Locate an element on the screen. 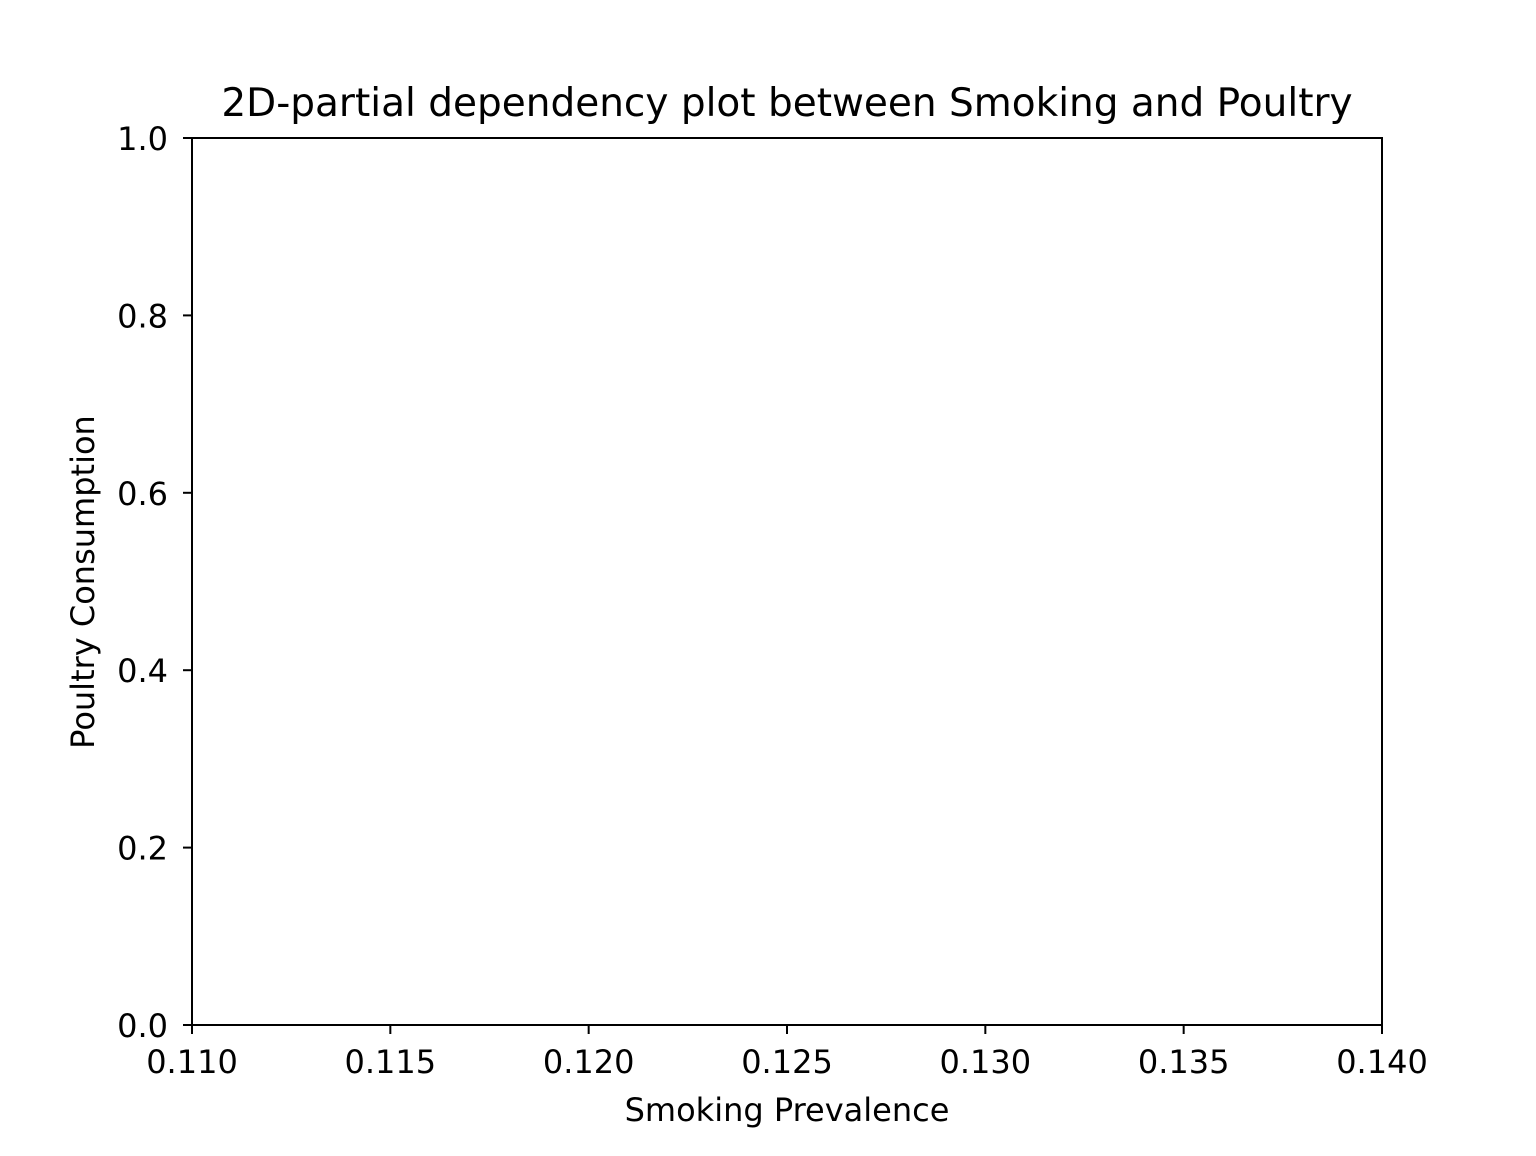  y-tick-label: 0.4 is located at coordinates (142, 671).